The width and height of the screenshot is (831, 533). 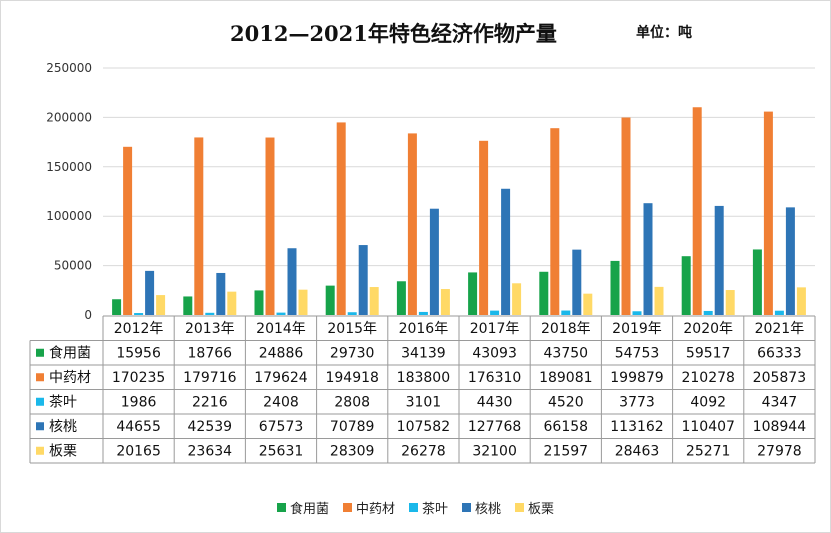 What do you see at coordinates (69, 191) in the screenshot?
I see `y-axis: 0 50000 100000 150000 200000 250000` at bounding box center [69, 191].